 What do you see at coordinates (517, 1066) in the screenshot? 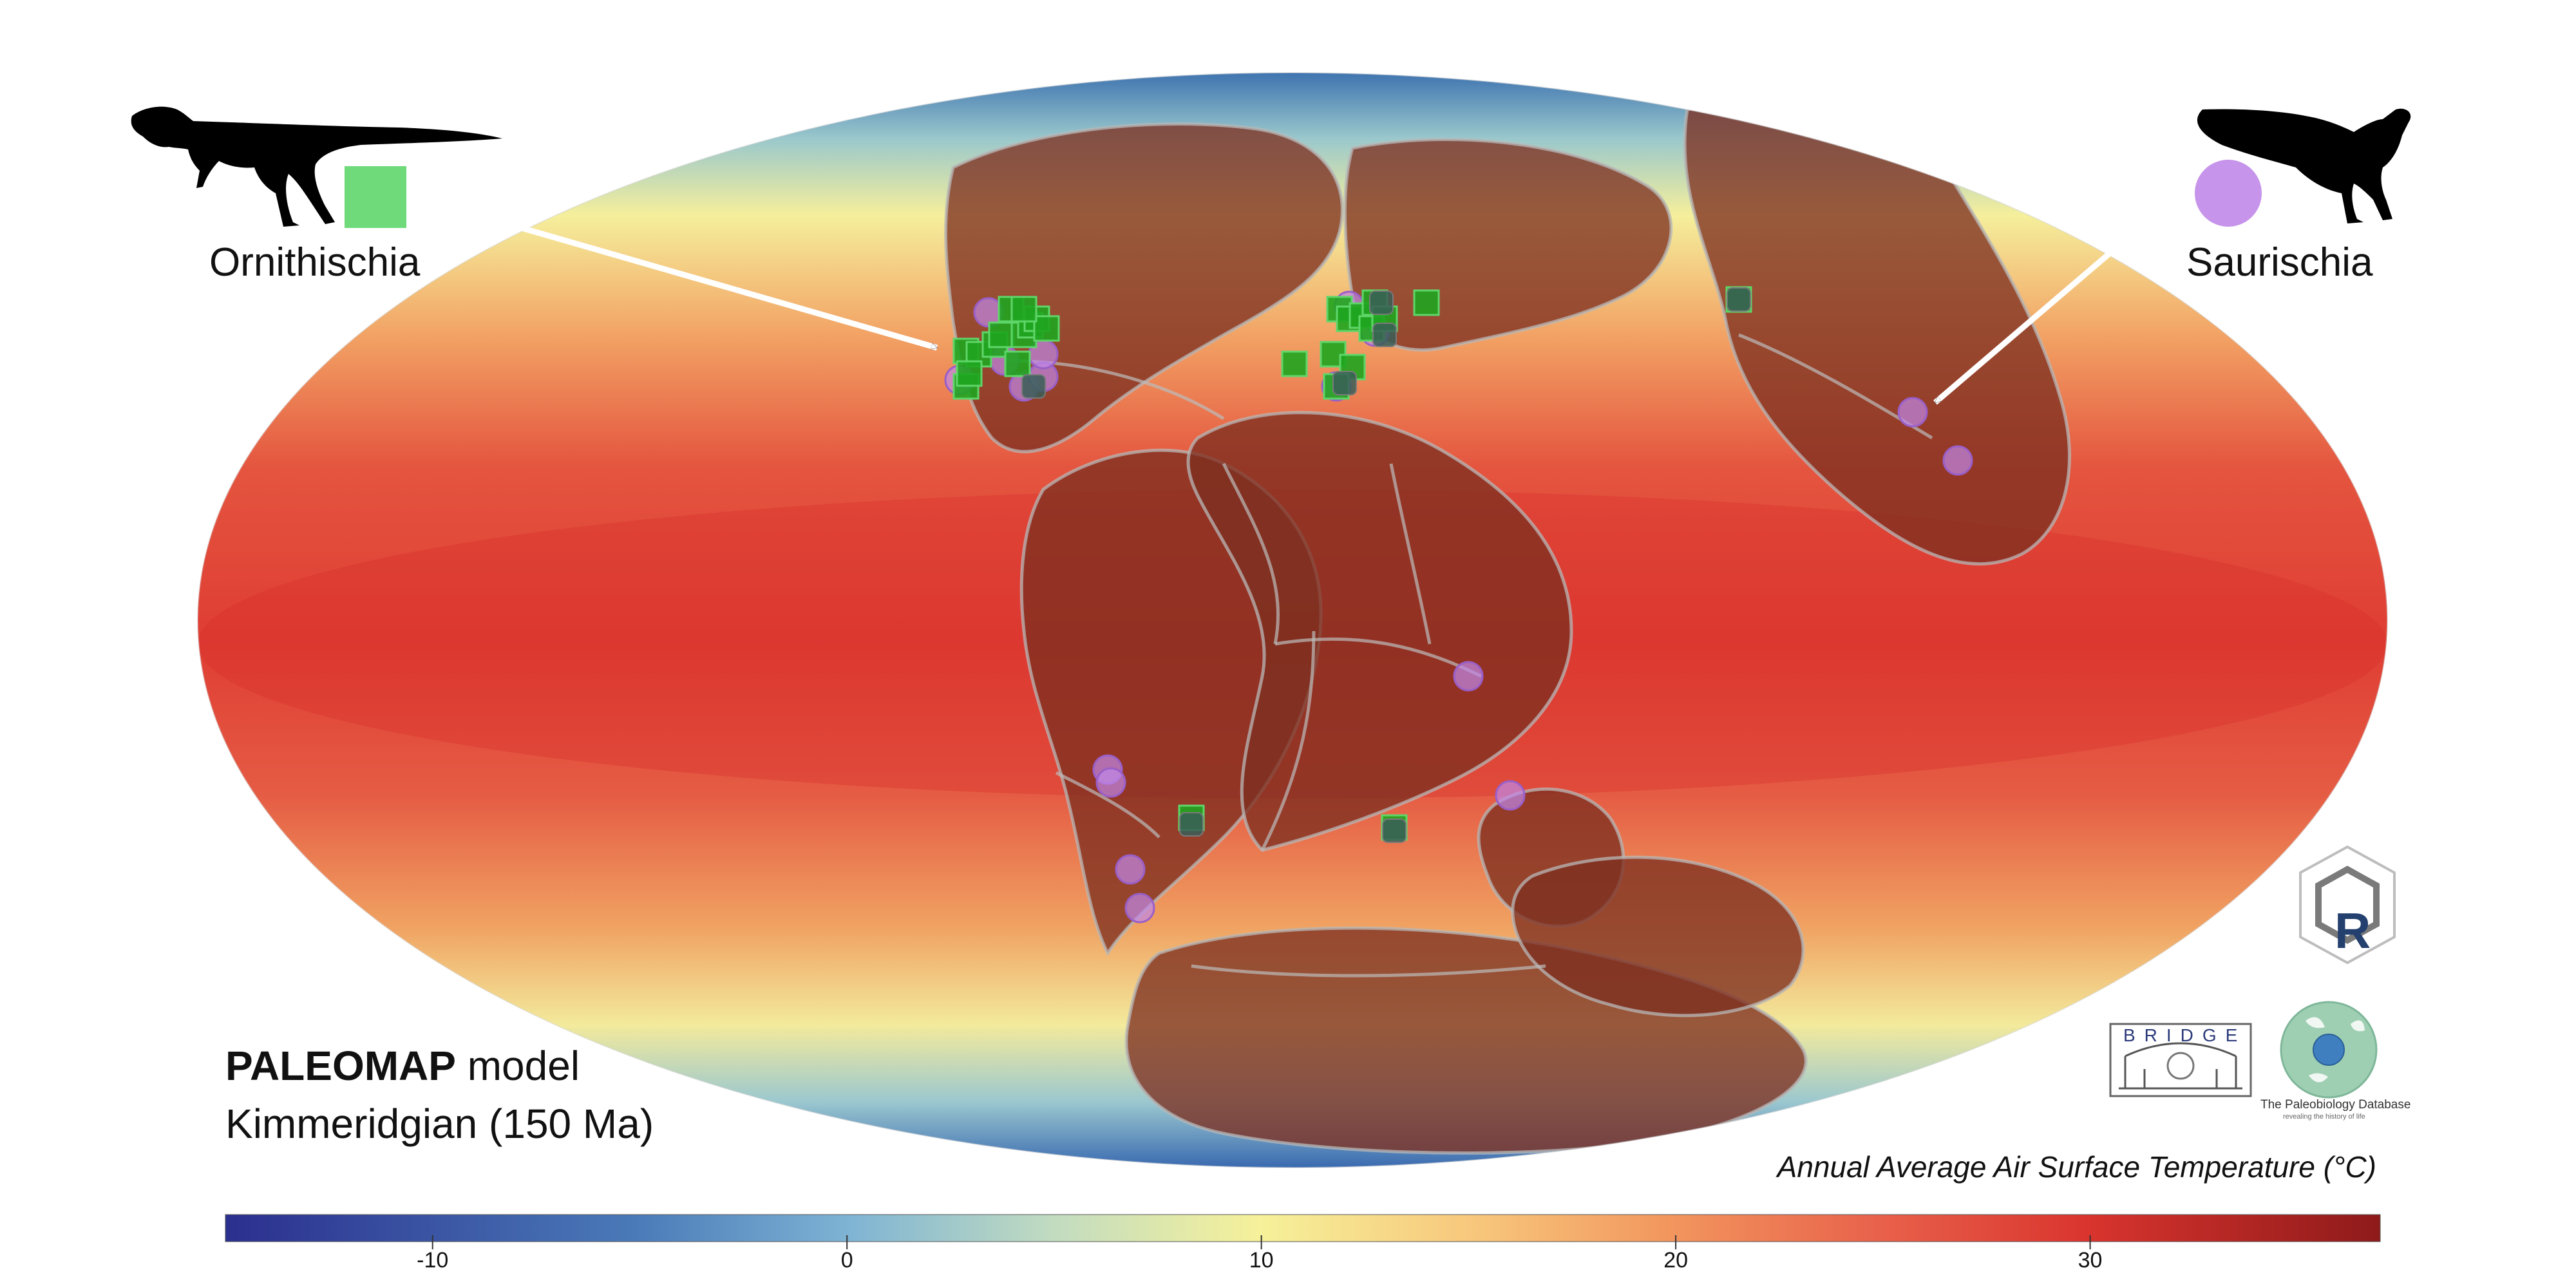
I see `model-suffix: model` at bounding box center [517, 1066].